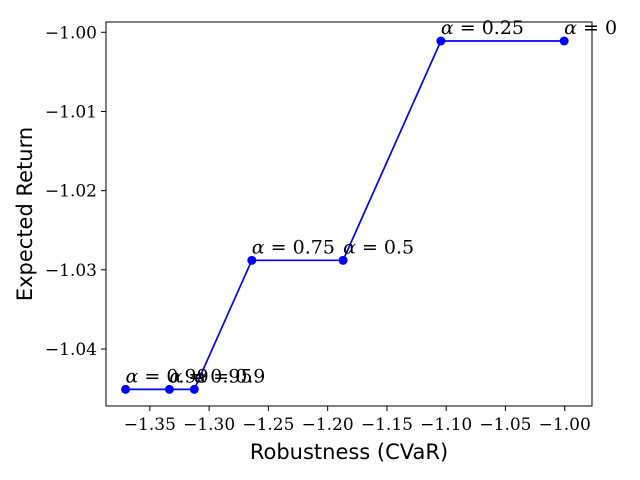 The height and width of the screenshot is (480, 640). I want to click on point-annotation: α = 0.75, so click(293, 247).